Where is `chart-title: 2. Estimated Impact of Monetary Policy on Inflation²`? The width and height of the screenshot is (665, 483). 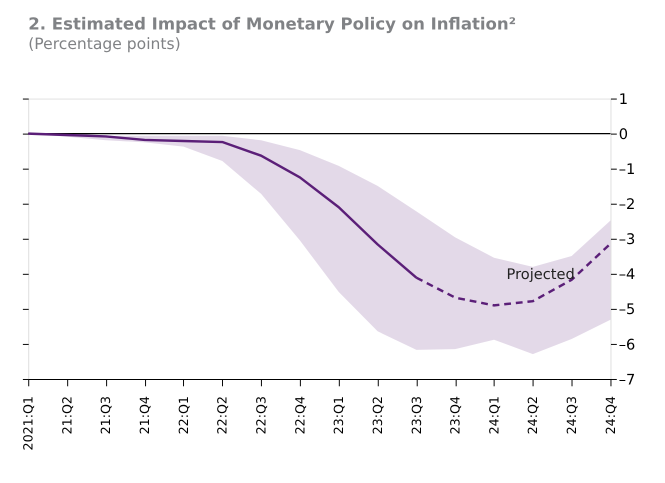
chart-title: 2. Estimated Impact of Monetary Policy on Inflation² is located at coordinates (272, 24).